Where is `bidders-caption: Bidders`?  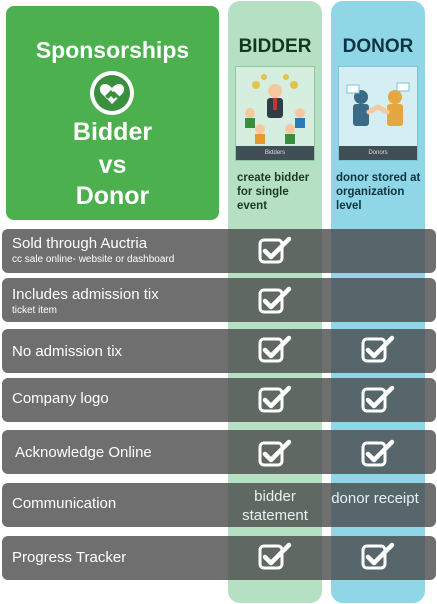
bidders-caption: Bidders is located at coordinates (275, 153).